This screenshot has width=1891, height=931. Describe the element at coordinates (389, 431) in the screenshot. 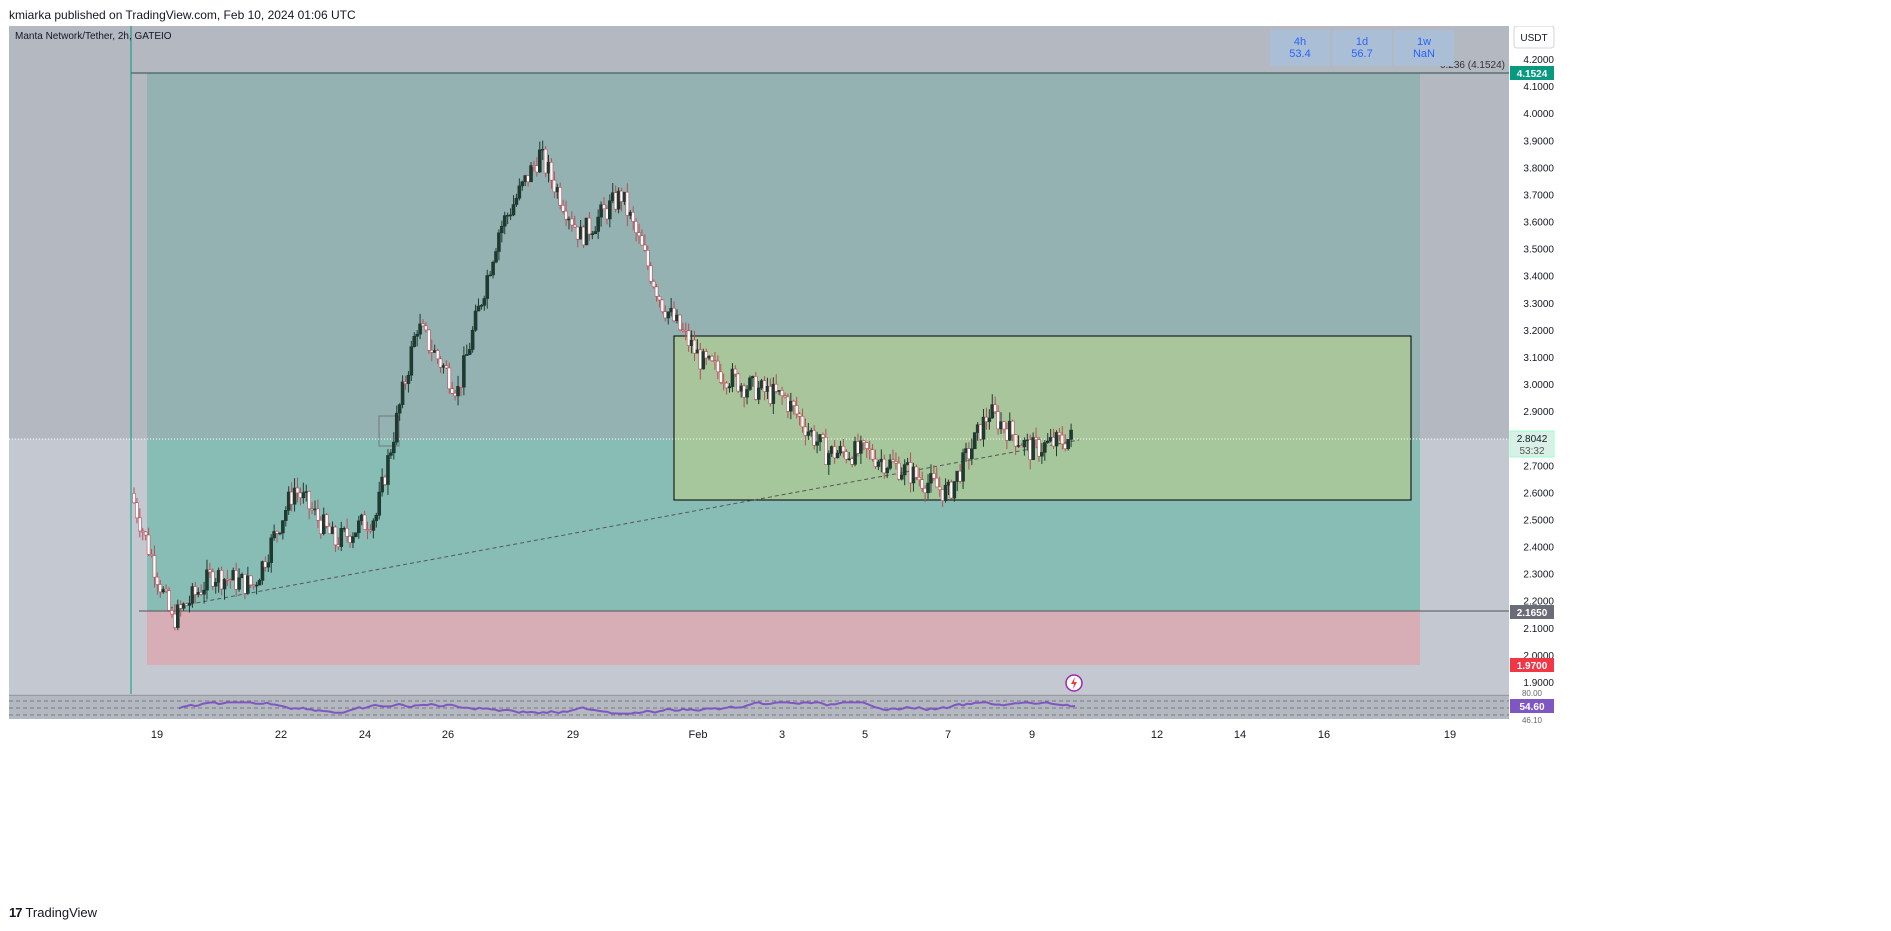

I see `marker-box` at that location.